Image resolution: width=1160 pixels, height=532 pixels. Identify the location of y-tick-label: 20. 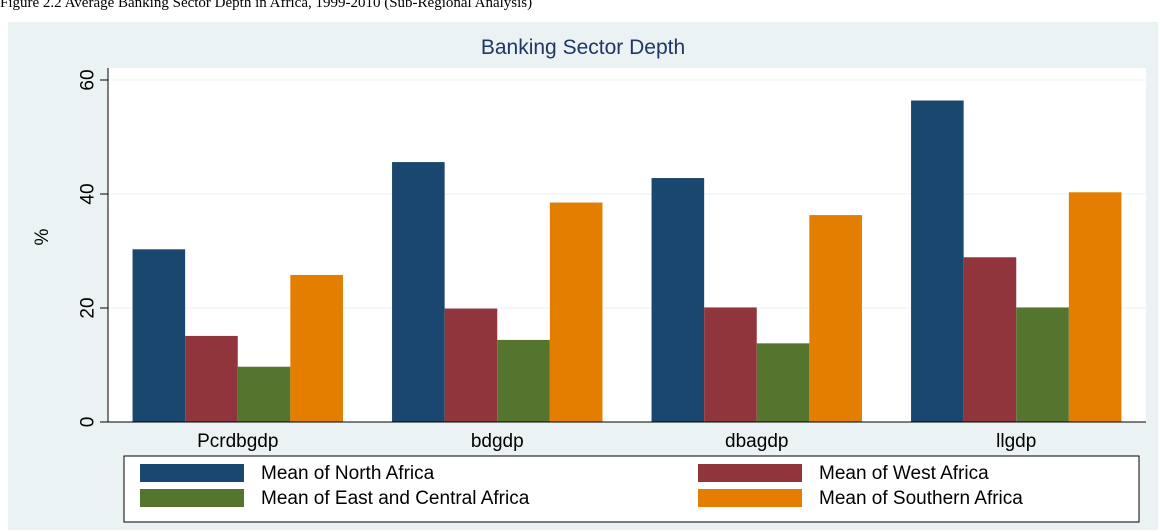
(88, 307).